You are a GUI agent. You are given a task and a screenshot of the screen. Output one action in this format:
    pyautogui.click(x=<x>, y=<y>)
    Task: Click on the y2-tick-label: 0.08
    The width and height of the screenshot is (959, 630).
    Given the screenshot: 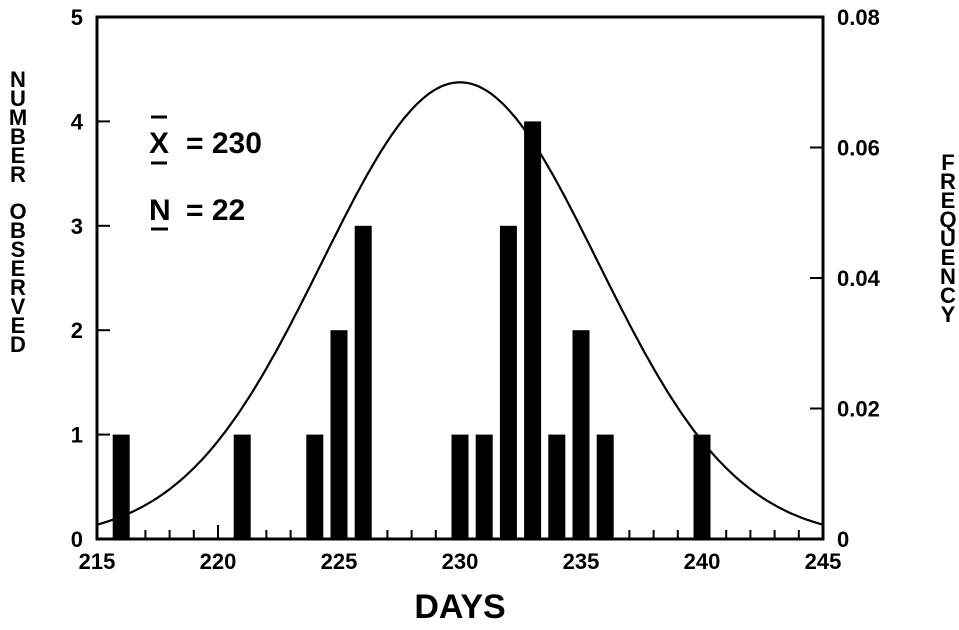 What is the action you would take?
    pyautogui.click(x=858, y=17)
    